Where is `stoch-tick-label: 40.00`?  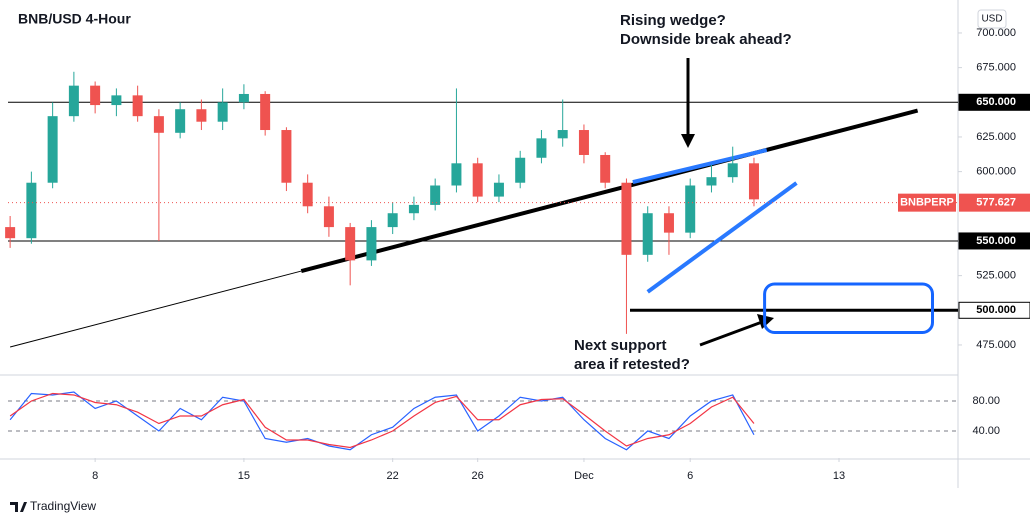
stoch-tick-label: 40.00 is located at coordinates (986, 431).